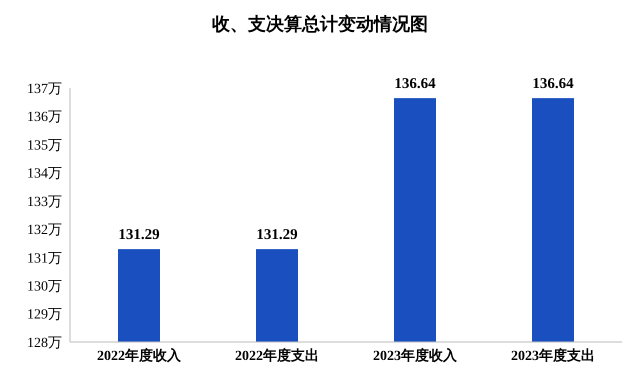  I want to click on y-tick-label: 135万, so click(44, 146).